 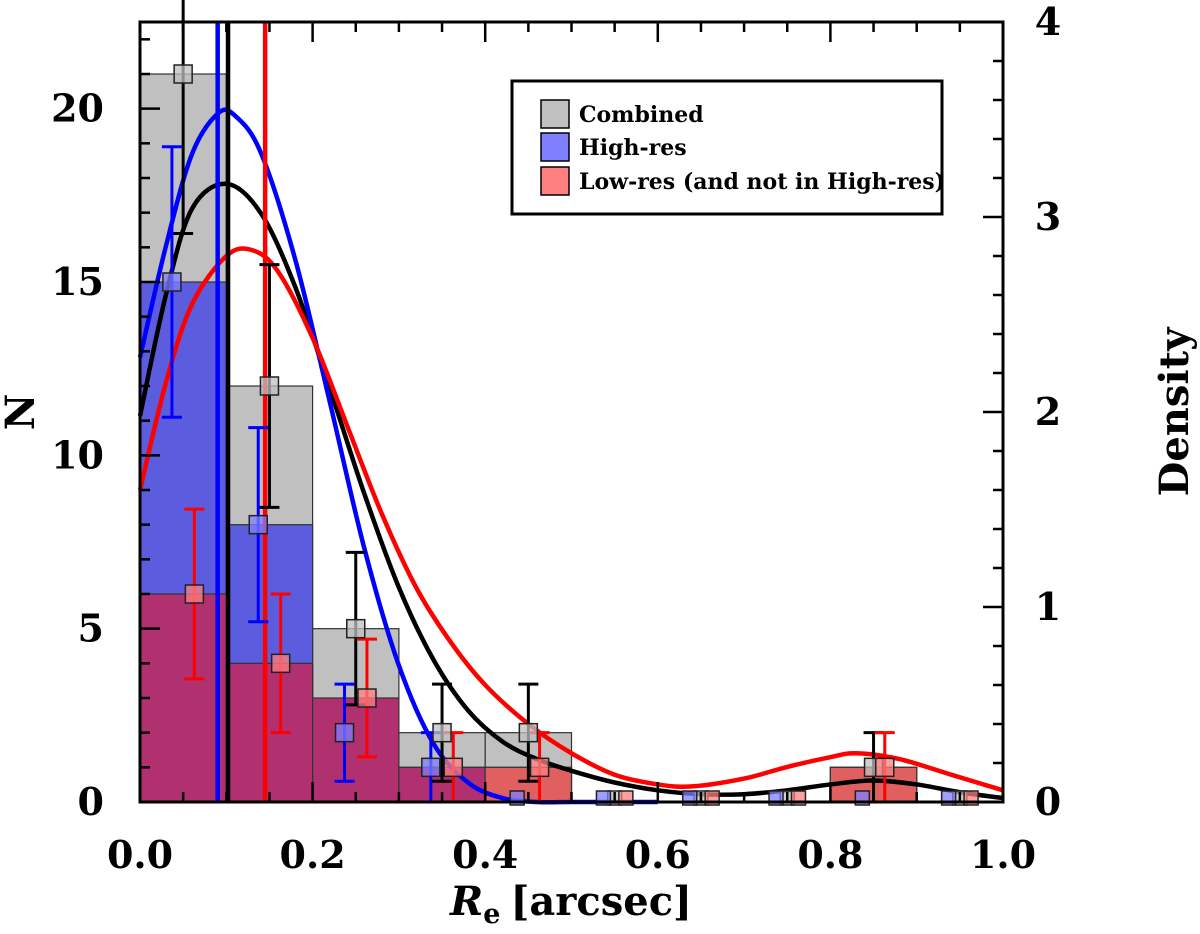 What do you see at coordinates (555, 181) in the screenshot?
I see `legend-swatch-low-res` at bounding box center [555, 181].